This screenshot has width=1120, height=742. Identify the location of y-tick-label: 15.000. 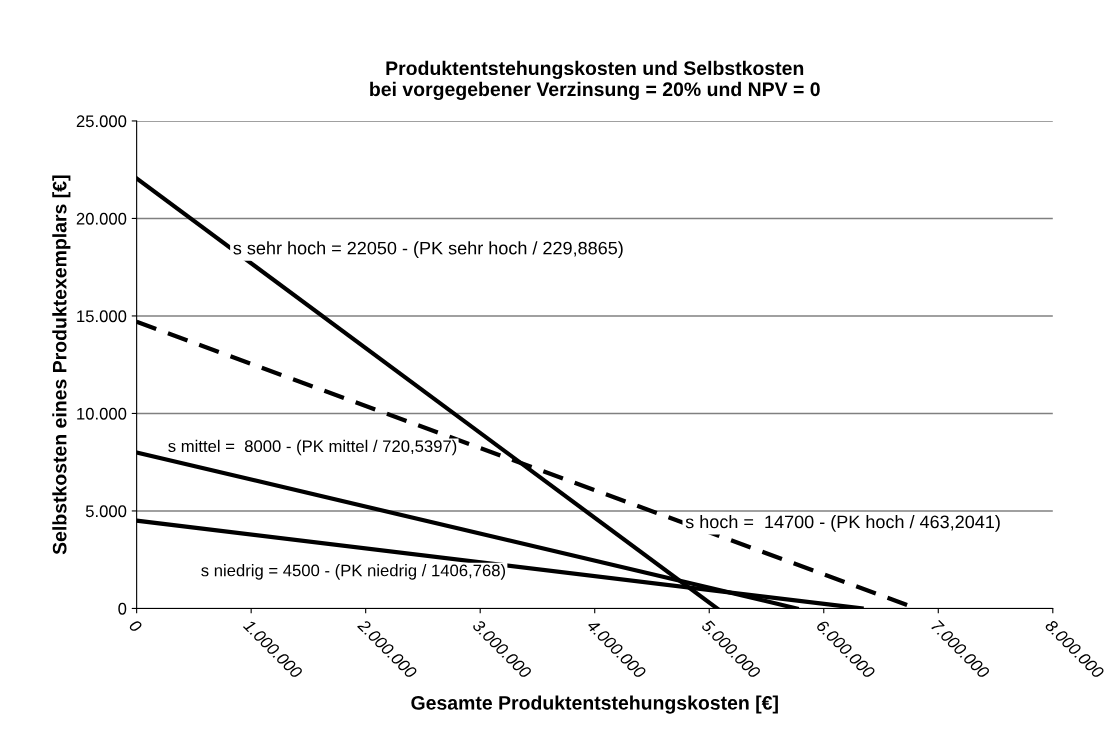
(102, 316).